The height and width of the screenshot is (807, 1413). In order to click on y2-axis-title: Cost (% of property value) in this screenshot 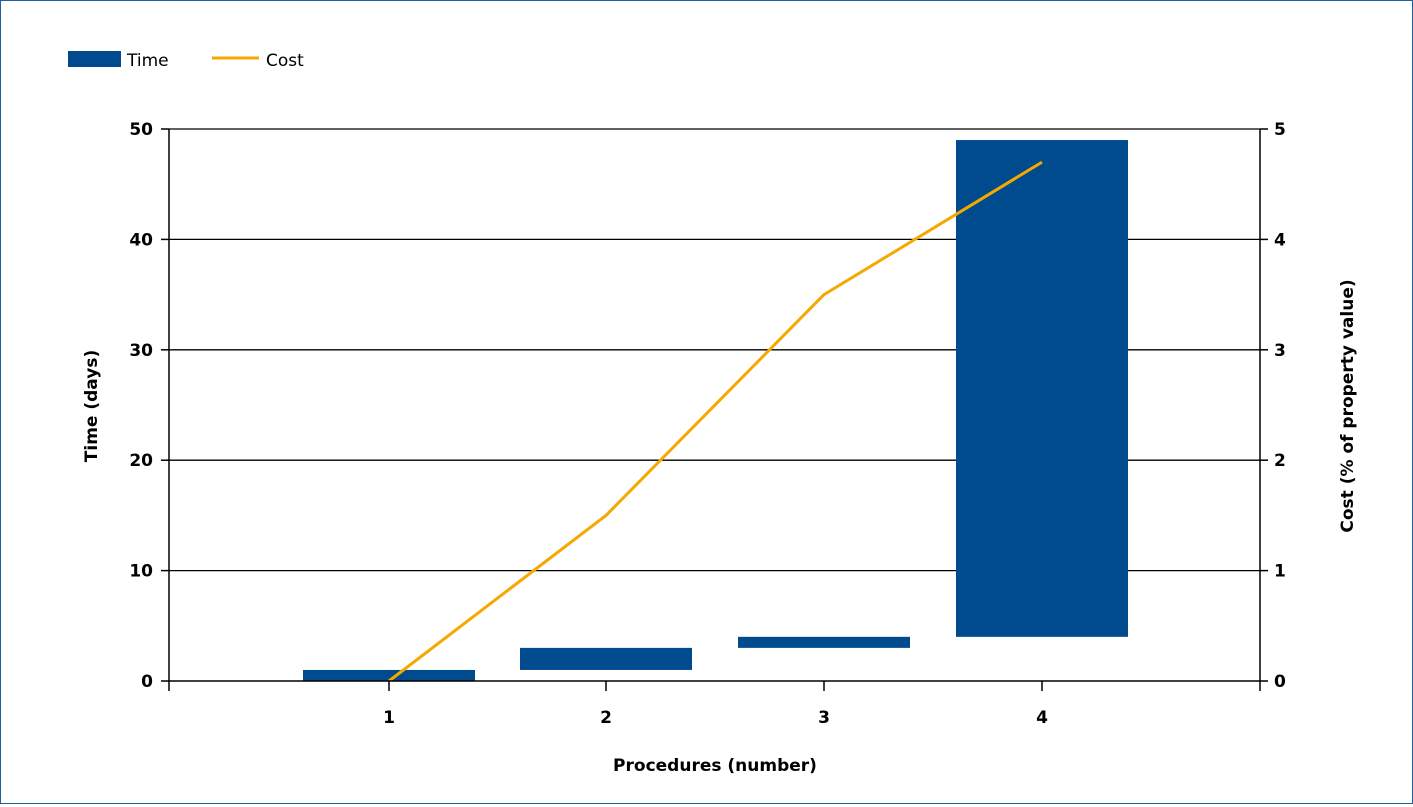, I will do `click(1348, 405)`.